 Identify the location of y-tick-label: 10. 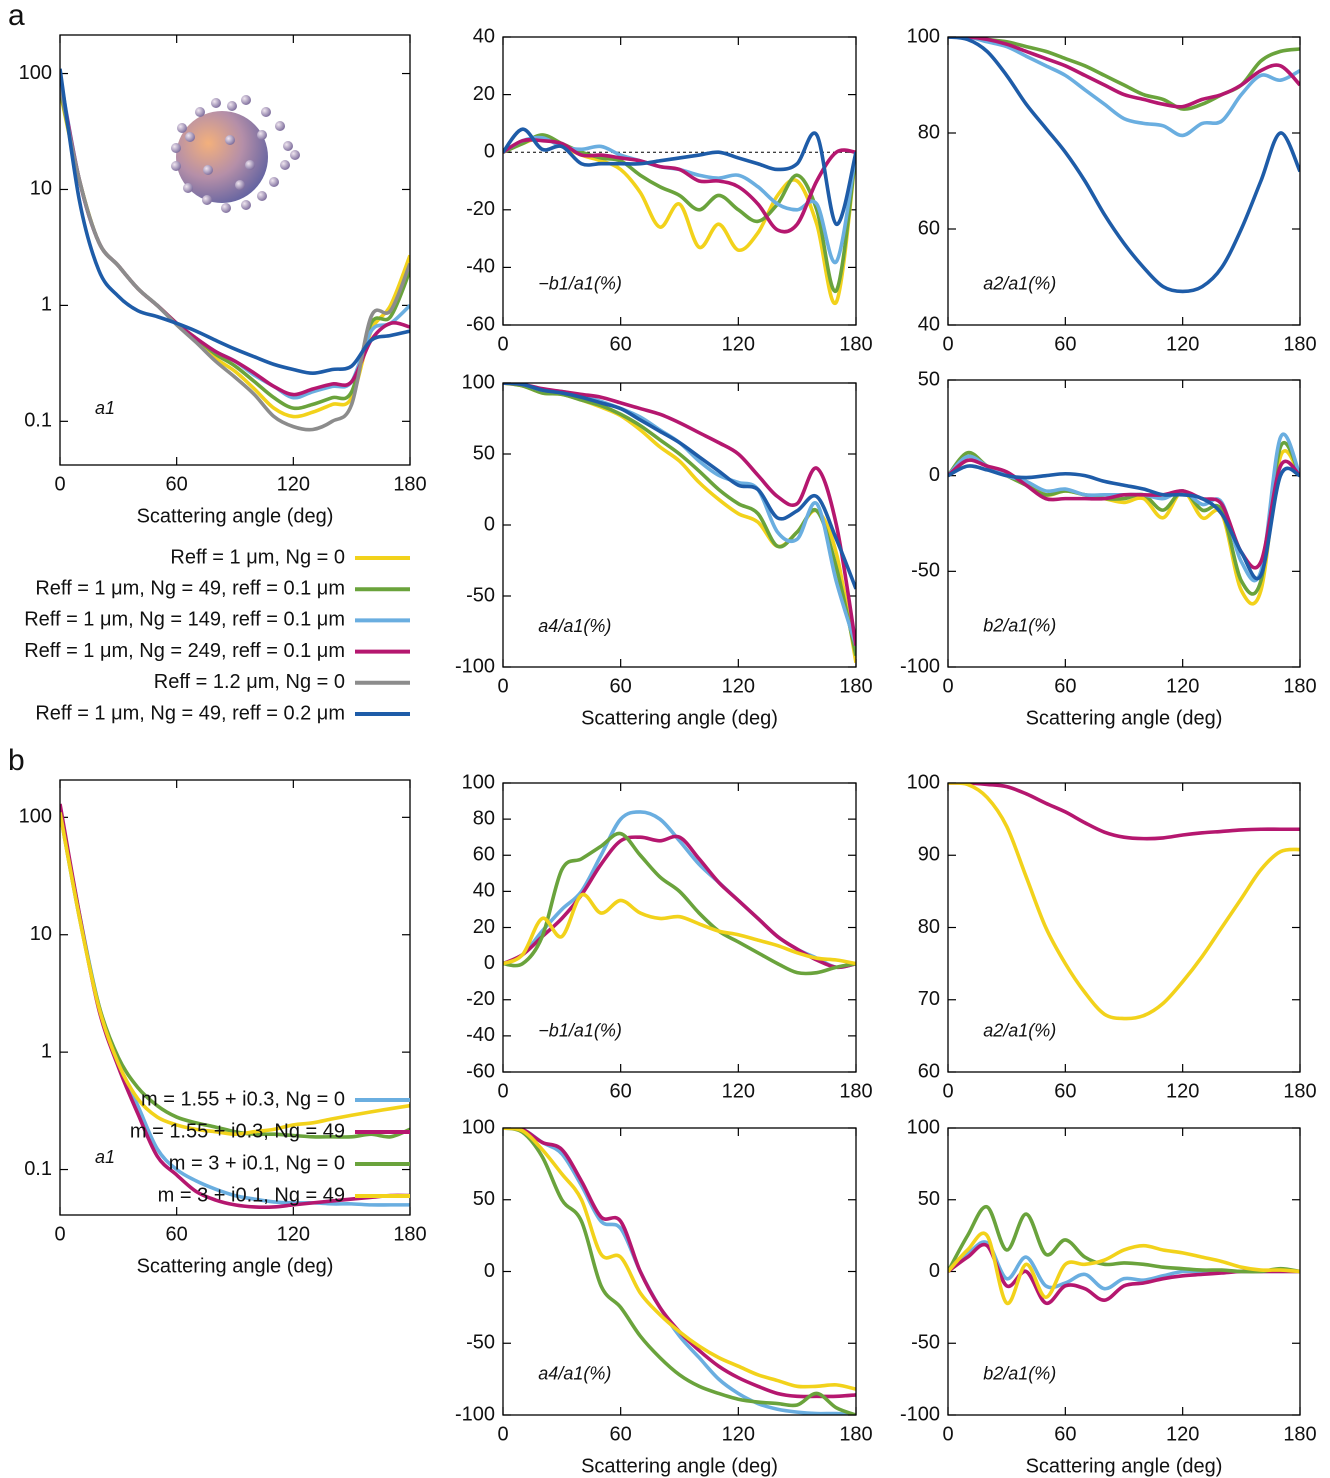
(41, 189).